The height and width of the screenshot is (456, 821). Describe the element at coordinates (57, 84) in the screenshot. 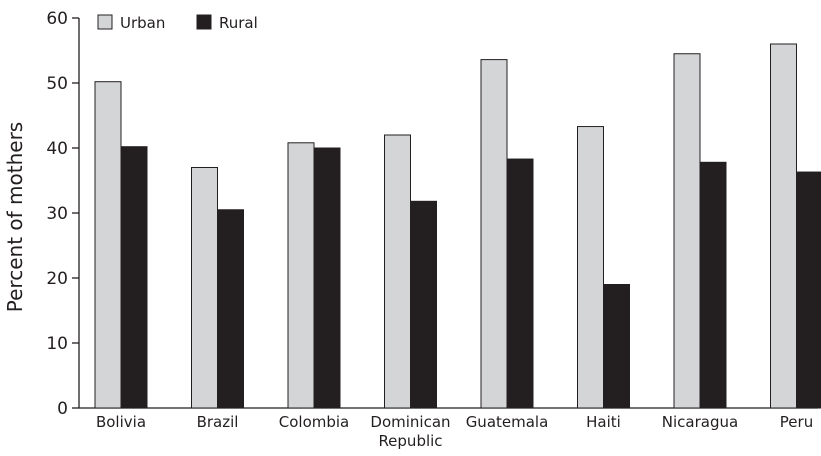

I see `y-tick-label: 50` at that location.